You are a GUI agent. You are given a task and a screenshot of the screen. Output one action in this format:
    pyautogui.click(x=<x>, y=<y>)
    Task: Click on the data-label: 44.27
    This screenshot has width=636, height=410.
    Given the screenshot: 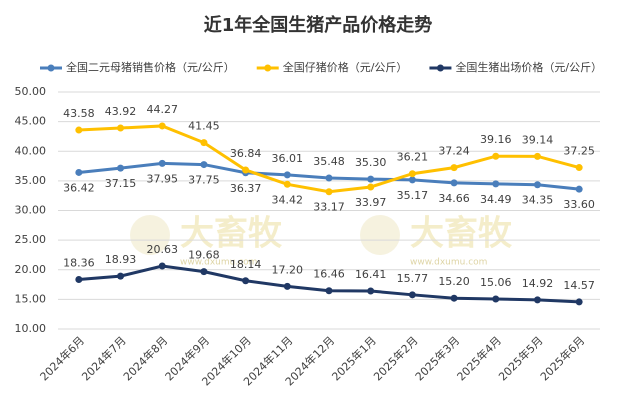 What is the action you would take?
    pyautogui.click(x=162, y=109)
    